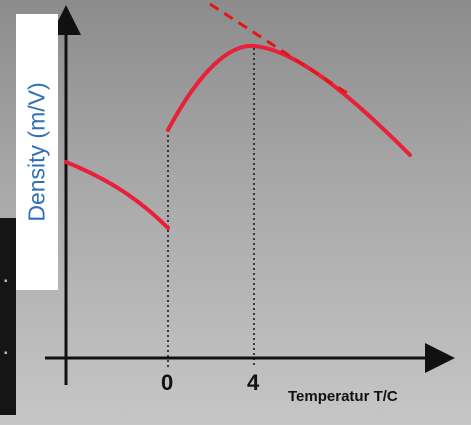 The width and height of the screenshot is (471, 425). What do you see at coordinates (280, 49) in the screenshot?
I see `tangent-dashed-line` at bounding box center [280, 49].